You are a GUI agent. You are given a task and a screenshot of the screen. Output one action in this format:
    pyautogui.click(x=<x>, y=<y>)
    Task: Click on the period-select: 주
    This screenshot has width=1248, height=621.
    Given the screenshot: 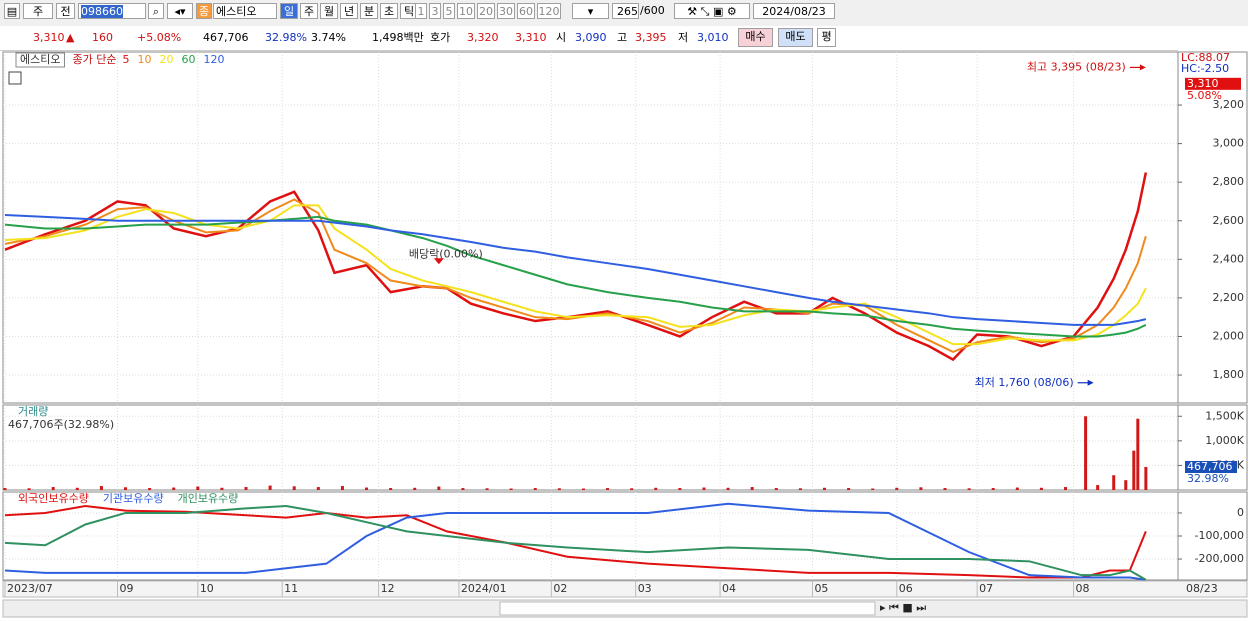 What is the action you would take?
    pyautogui.click(x=38, y=11)
    